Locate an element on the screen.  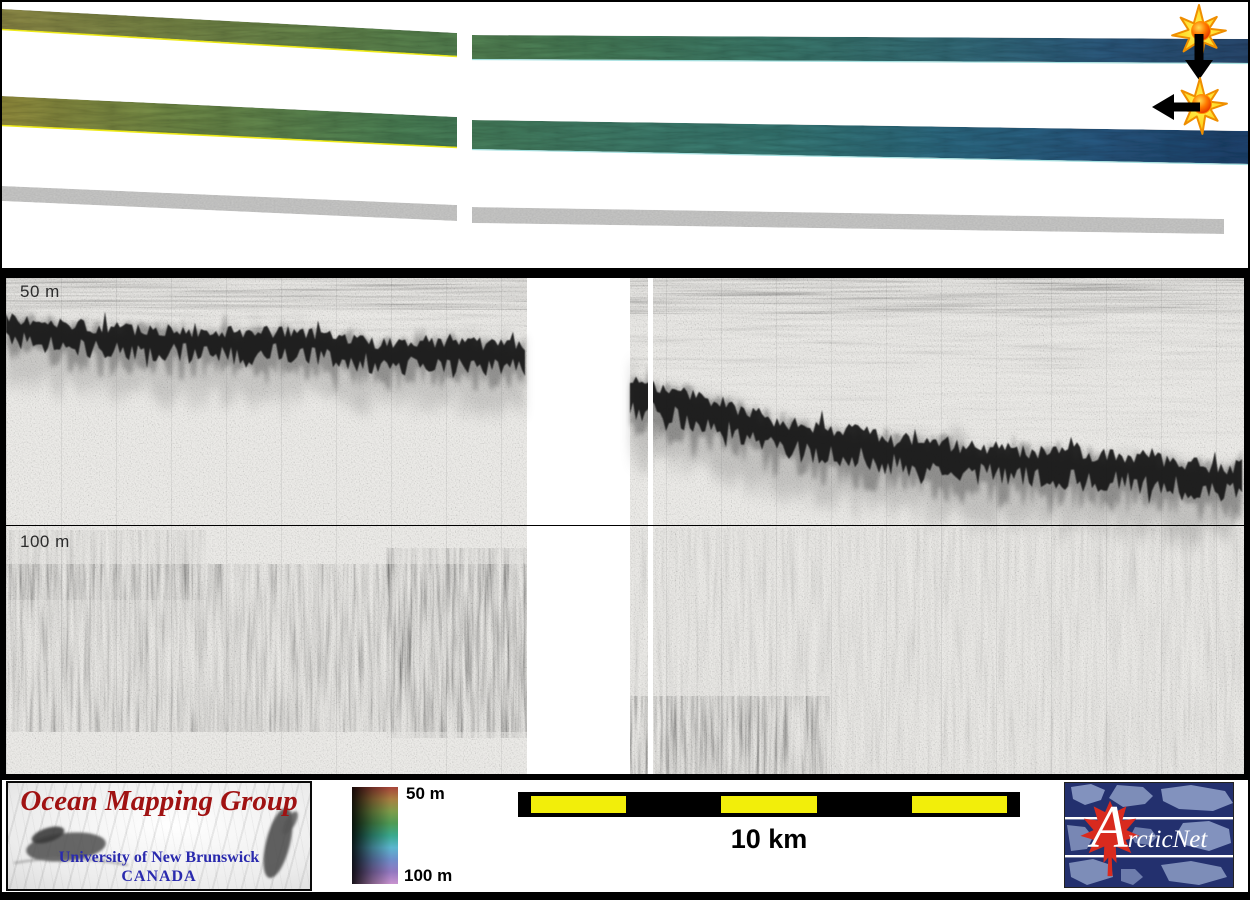
bathymetry-swath-upper is located at coordinates (625, 37).